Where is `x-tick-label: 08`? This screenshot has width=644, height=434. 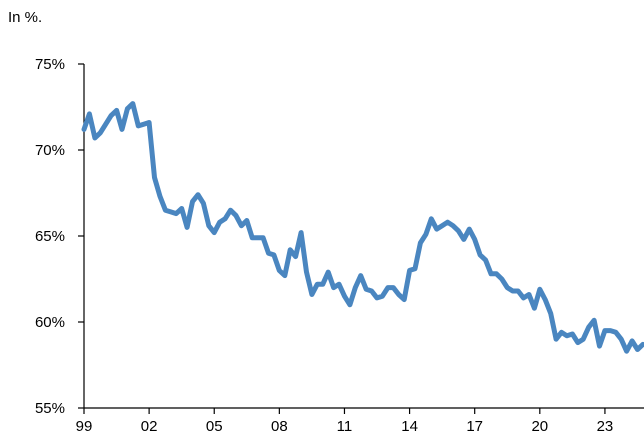 x-tick-label: 08 is located at coordinates (279, 426).